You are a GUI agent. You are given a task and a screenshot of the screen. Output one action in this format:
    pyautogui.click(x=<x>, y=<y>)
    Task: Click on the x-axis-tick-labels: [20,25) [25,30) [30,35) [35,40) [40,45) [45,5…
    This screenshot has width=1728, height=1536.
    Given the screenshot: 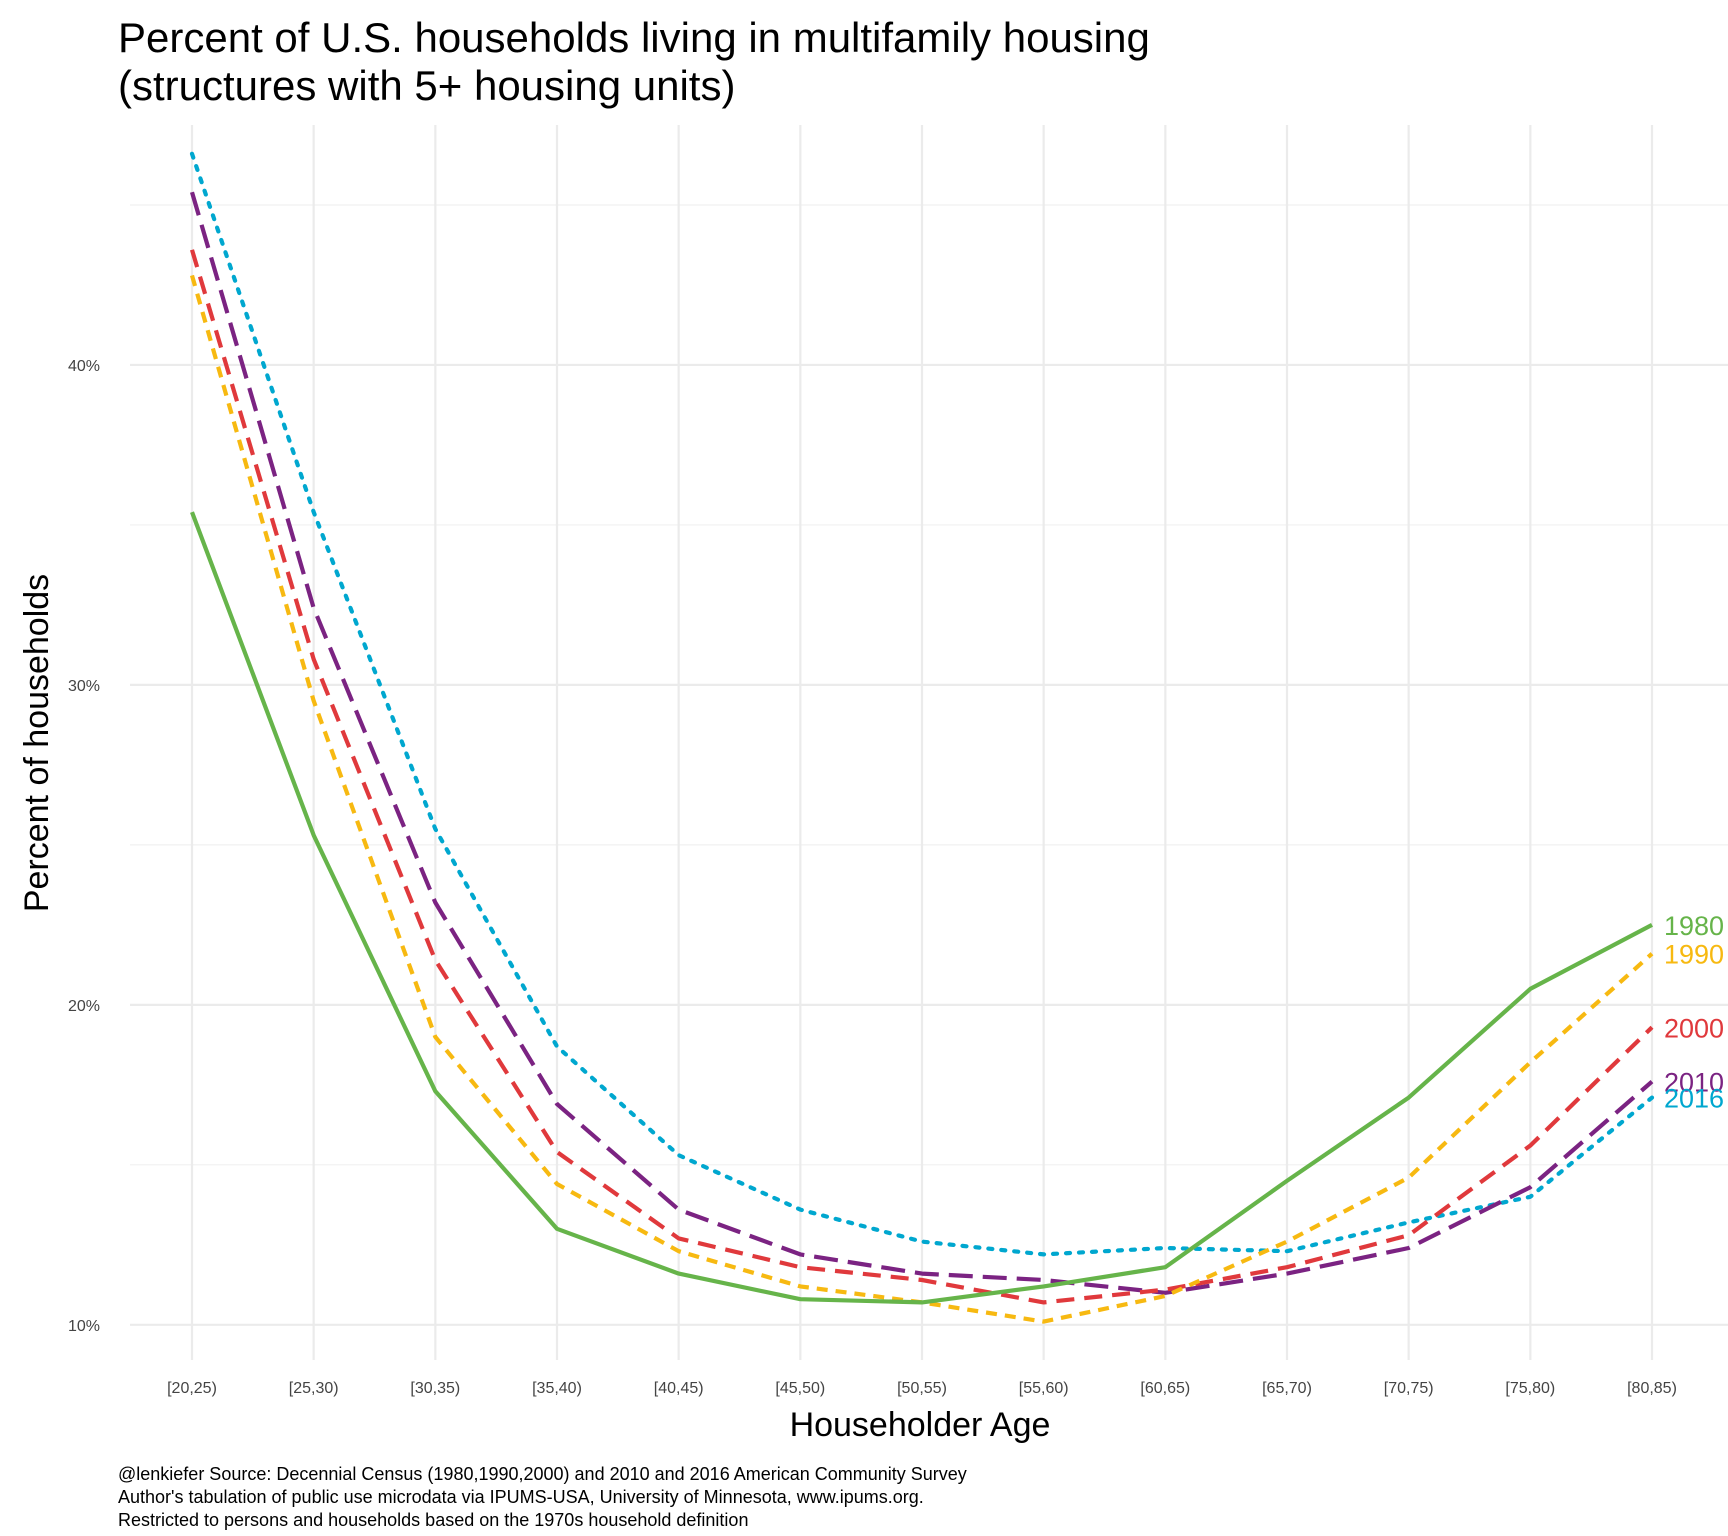 What is the action you would take?
    pyautogui.click(x=922, y=1388)
    